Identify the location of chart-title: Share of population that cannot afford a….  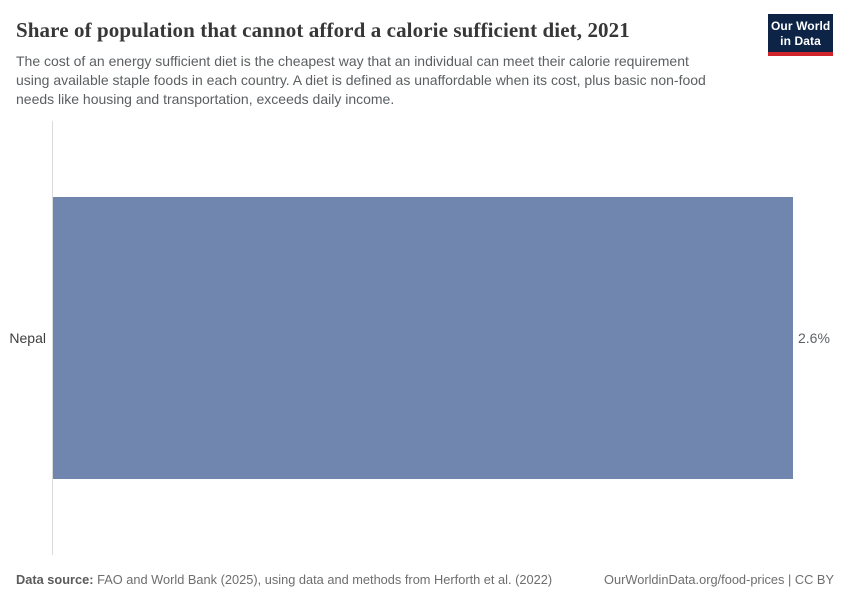
(323, 30).